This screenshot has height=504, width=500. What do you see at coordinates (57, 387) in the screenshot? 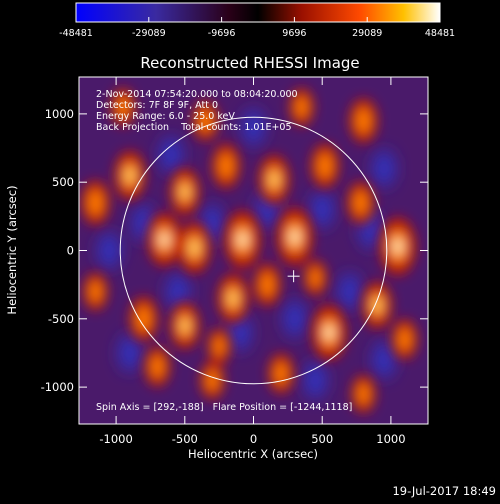
I see `y-tick-label: -1000` at bounding box center [57, 387].